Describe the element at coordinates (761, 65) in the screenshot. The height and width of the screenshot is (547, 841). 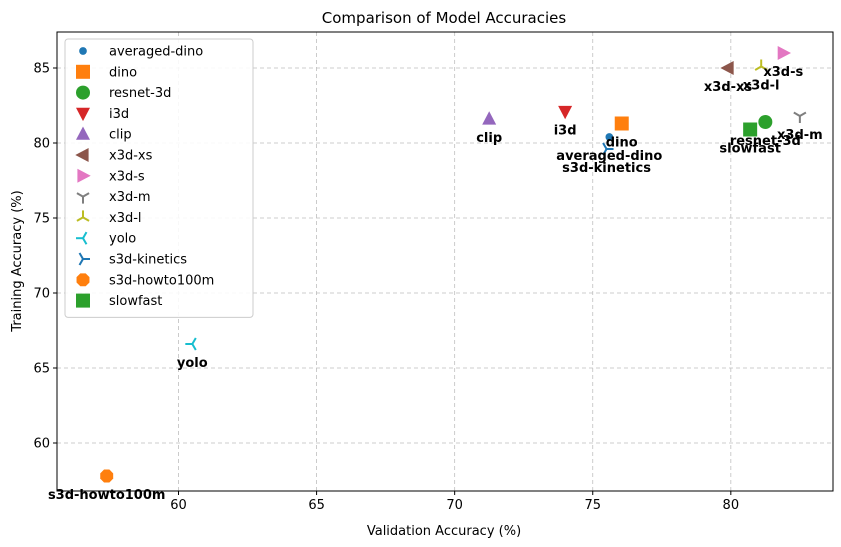
I see `point-x3d-l` at that location.